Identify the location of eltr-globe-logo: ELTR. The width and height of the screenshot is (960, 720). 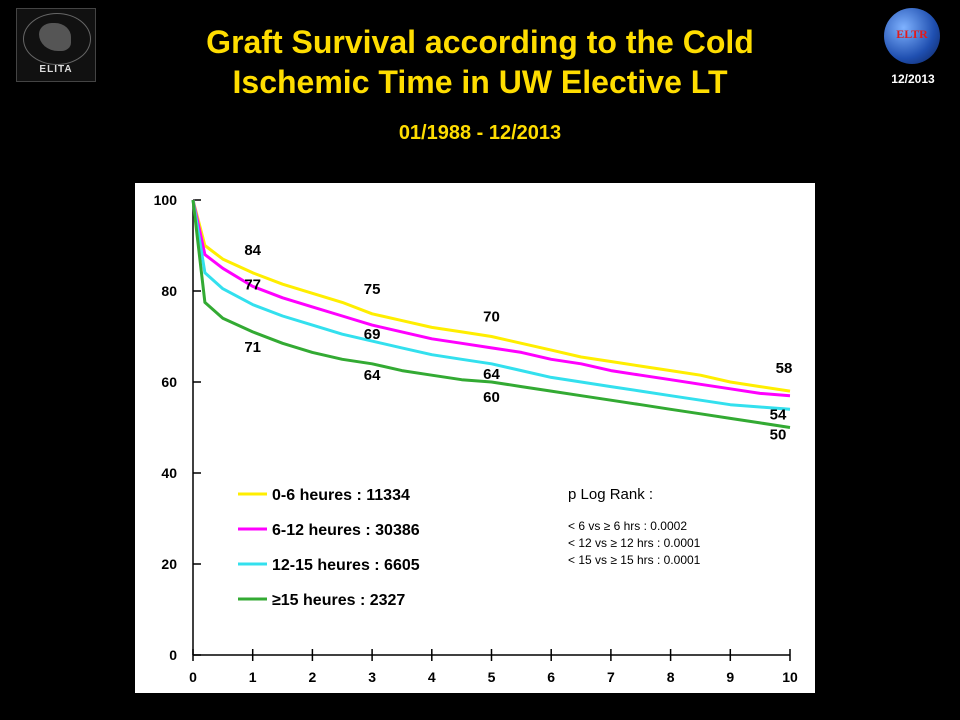
(912, 36).